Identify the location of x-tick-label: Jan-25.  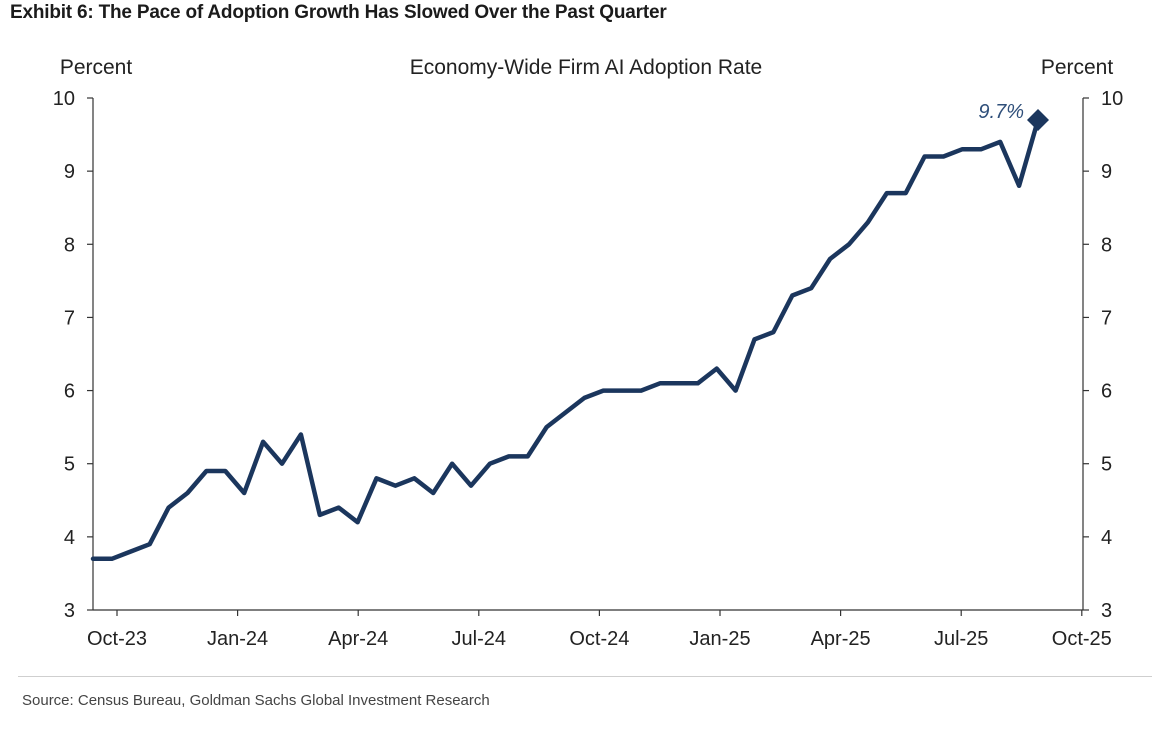
(719, 639).